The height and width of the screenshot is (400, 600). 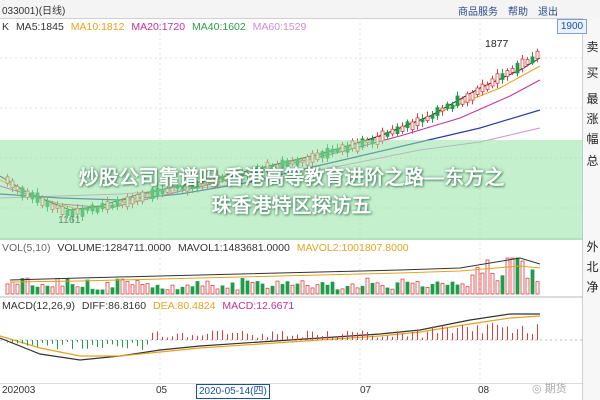 I want to click on ma-legend-ma10: MA10:1812, so click(x=97, y=27).